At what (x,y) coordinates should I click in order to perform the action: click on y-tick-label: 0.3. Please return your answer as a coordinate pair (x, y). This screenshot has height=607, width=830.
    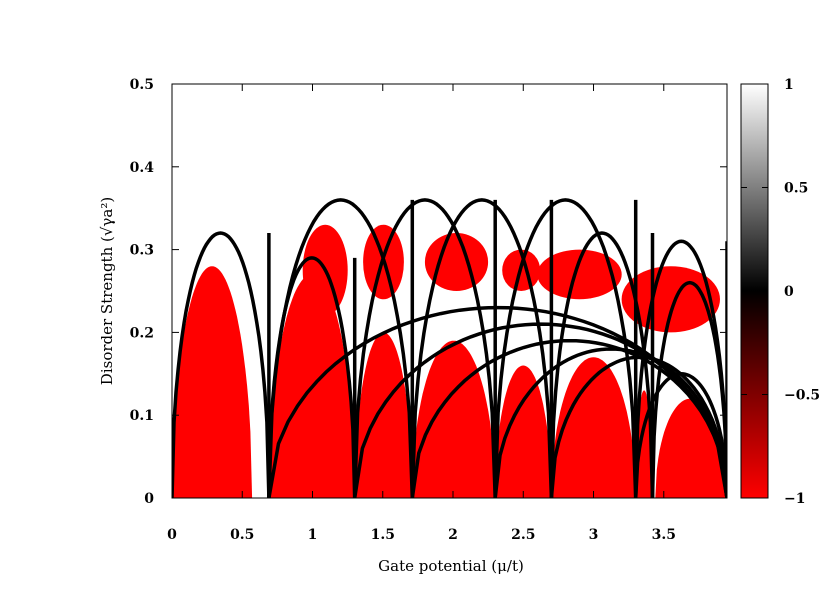
    Looking at the image, I should click on (142, 251).